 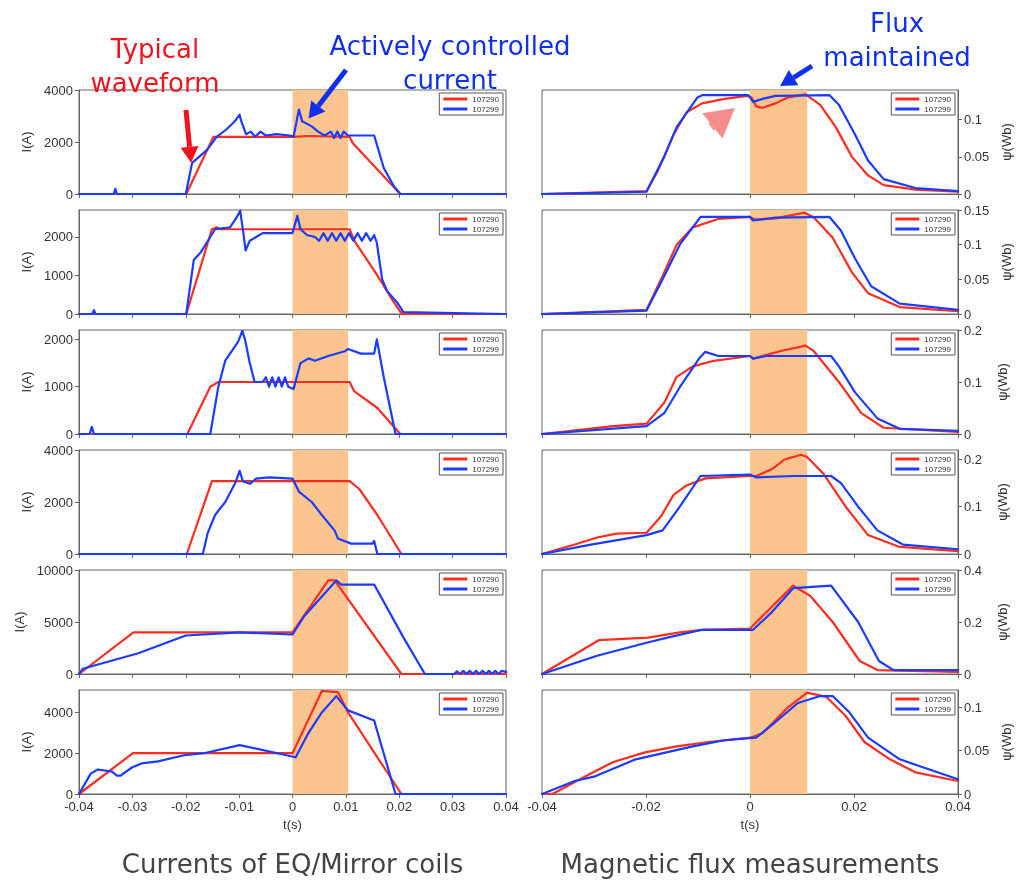 What do you see at coordinates (897, 40) in the screenshot?
I see `text: Flux maintained` at bounding box center [897, 40].